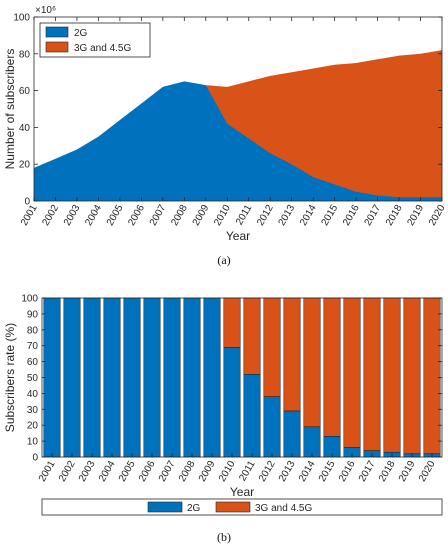 This screenshot has width=448, height=550. I want to click on panel-a-legend: 2G 3G and 4.5G, so click(95, 40).